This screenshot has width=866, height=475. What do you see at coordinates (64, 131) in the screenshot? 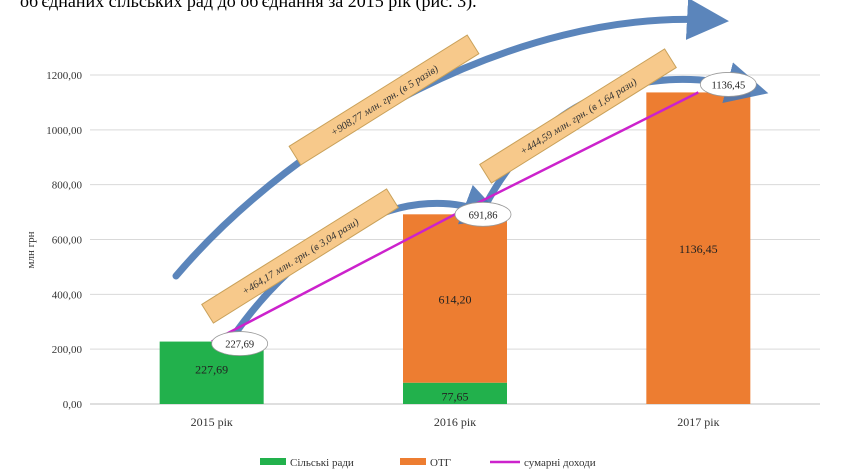
I see `y-tick-label: 1000,00` at bounding box center [64, 131].